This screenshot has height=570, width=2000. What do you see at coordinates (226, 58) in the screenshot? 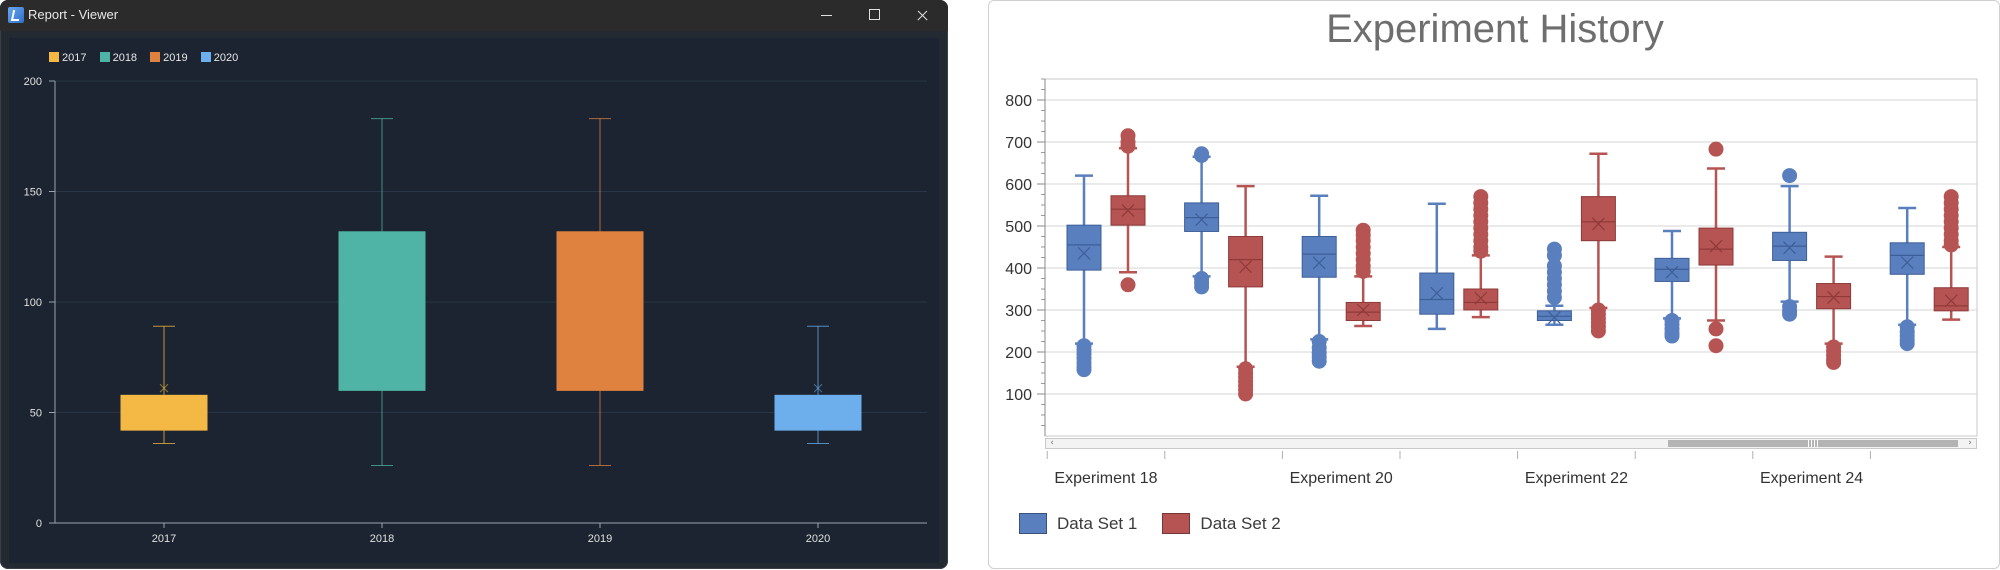
I see `legend-label: 2020` at bounding box center [226, 58].